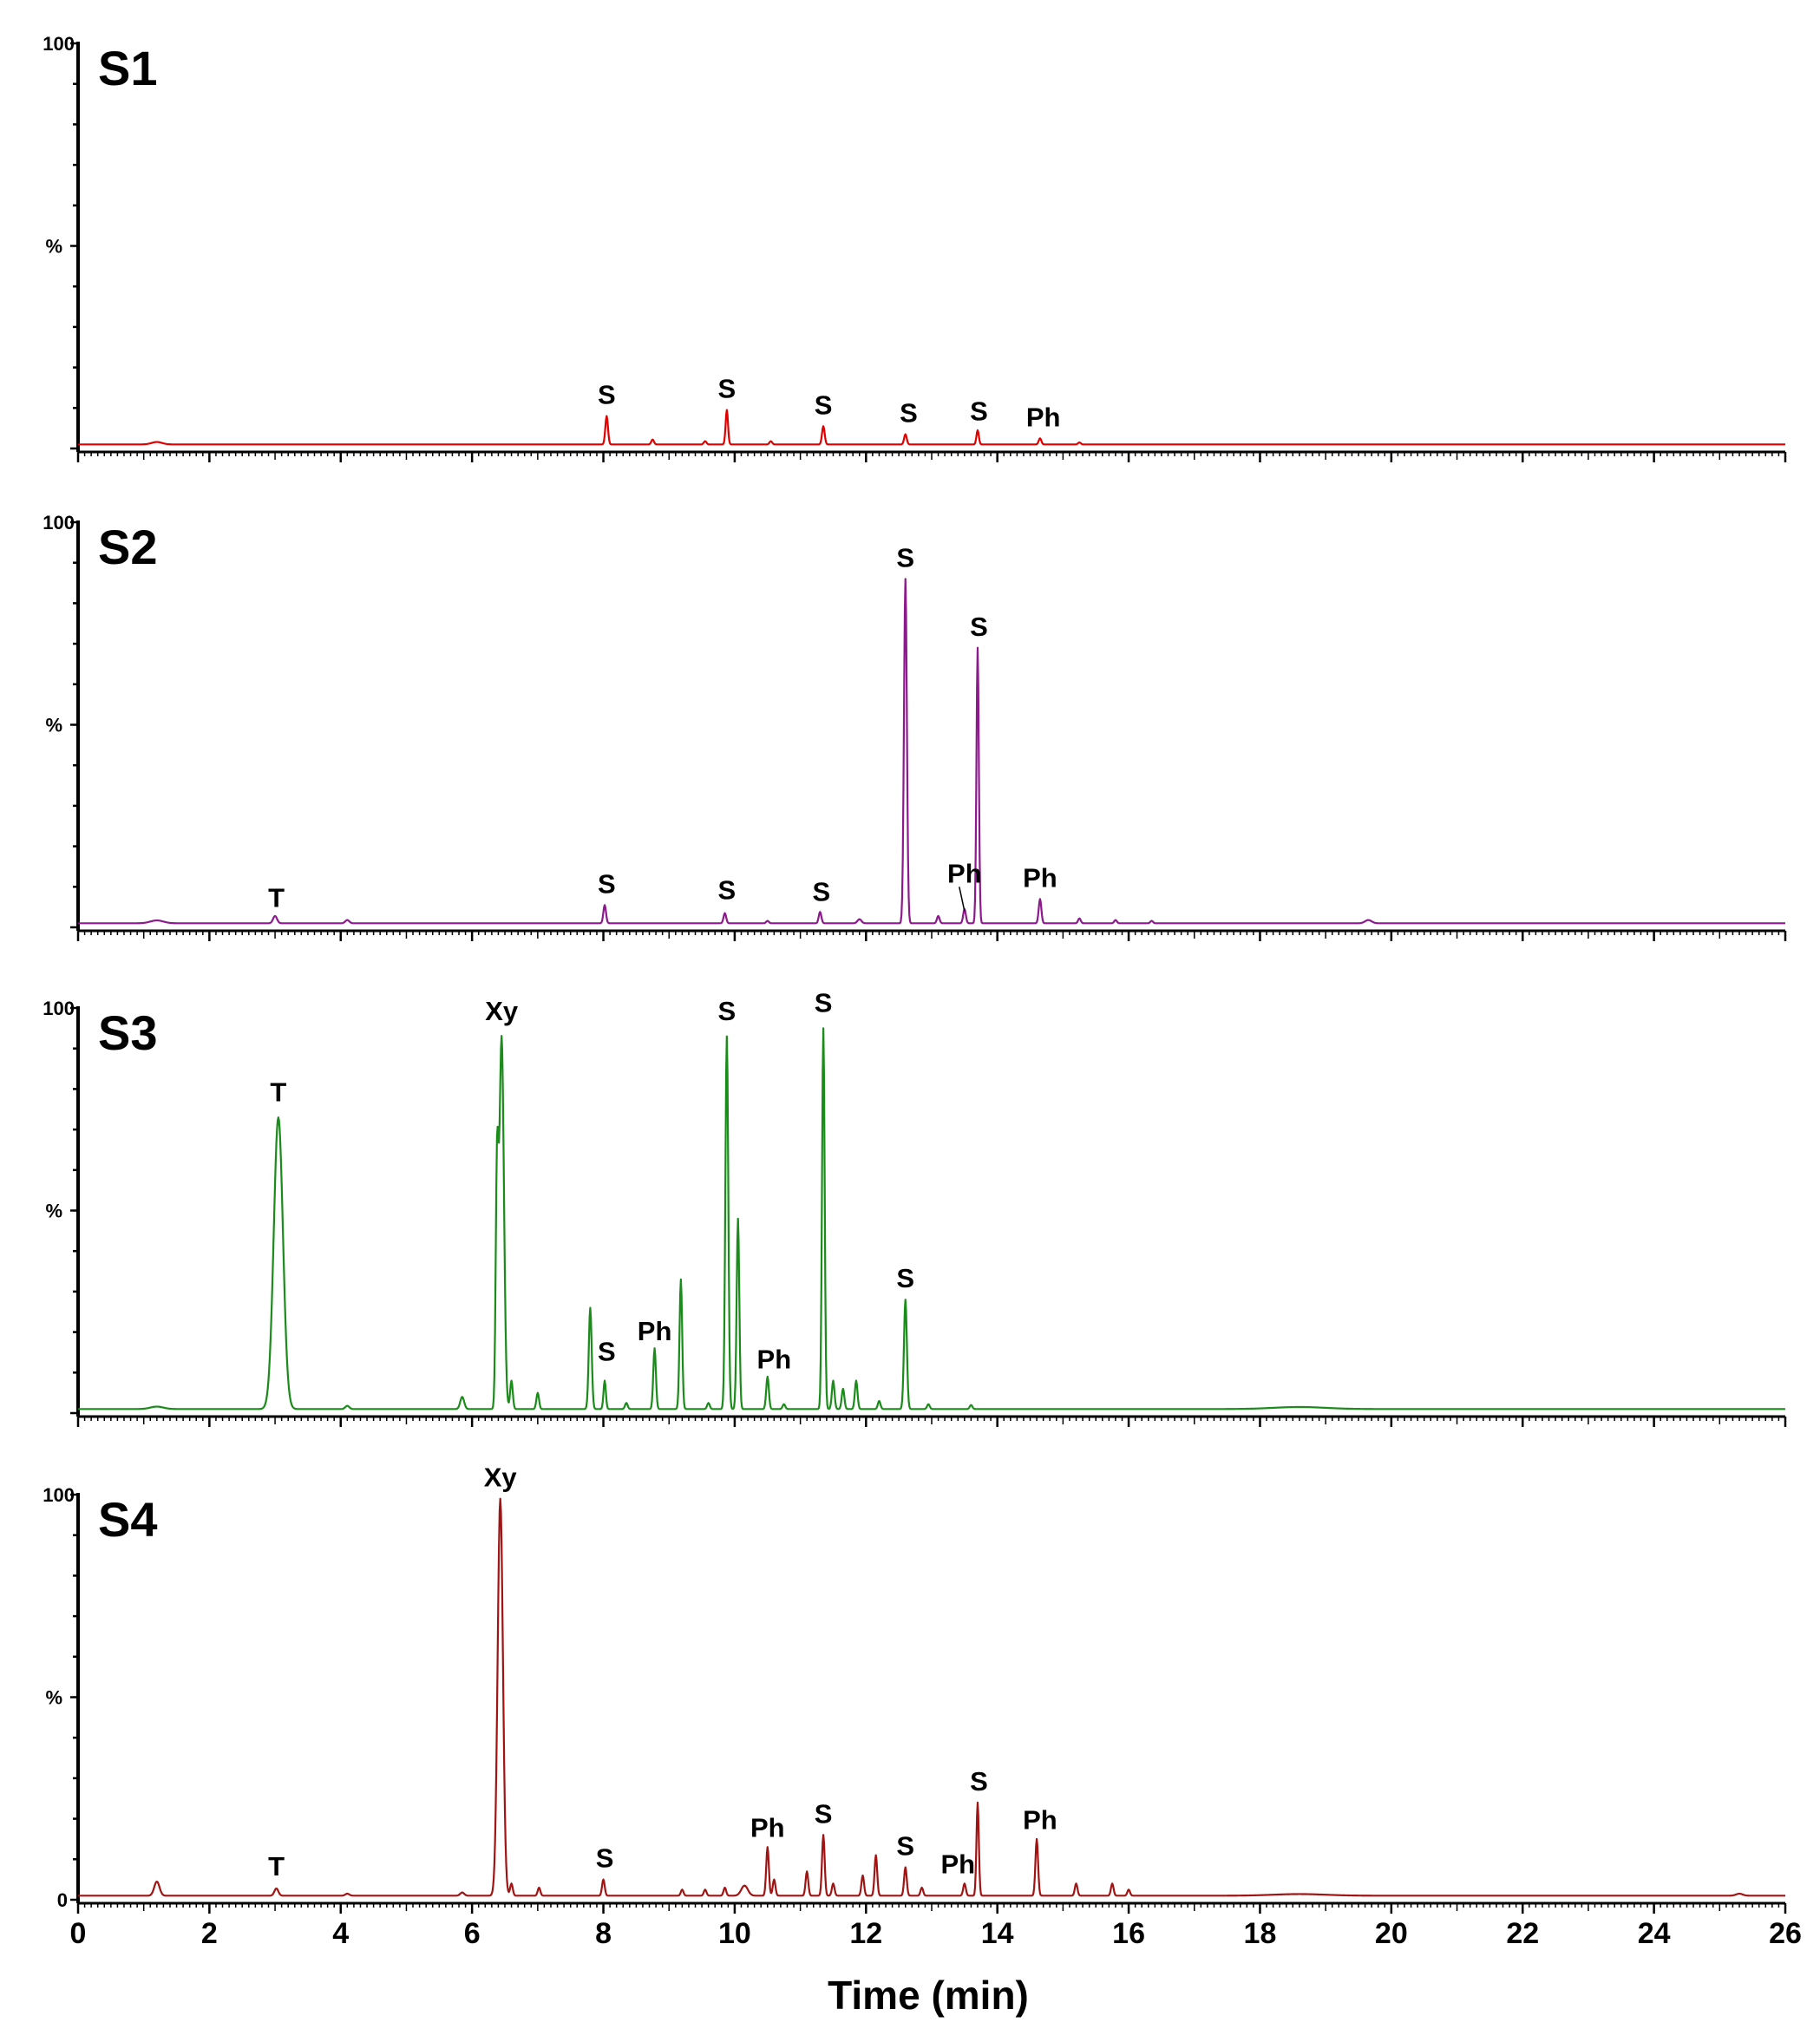  Describe the element at coordinates (962, 899) in the screenshot. I see `annotation-pointer` at that location.